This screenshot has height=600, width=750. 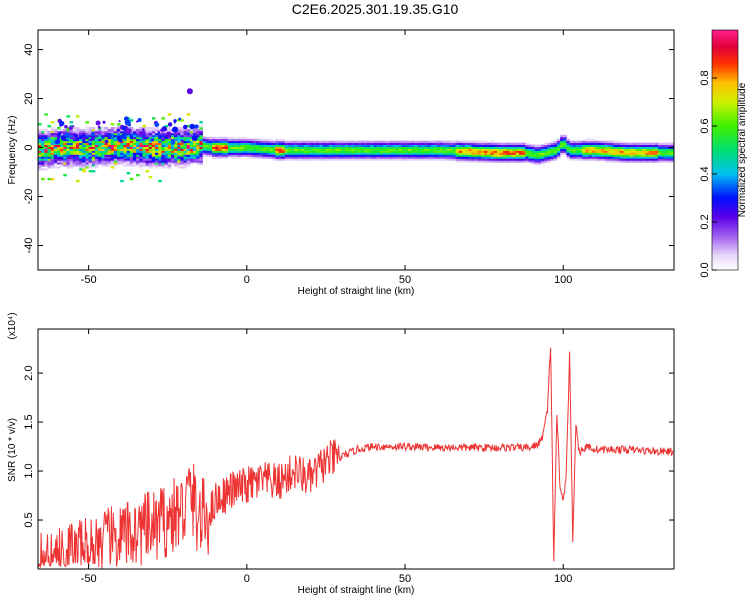 What do you see at coordinates (29, 49) in the screenshot?
I see `spectrogram-y-tick-label: 40` at bounding box center [29, 49].